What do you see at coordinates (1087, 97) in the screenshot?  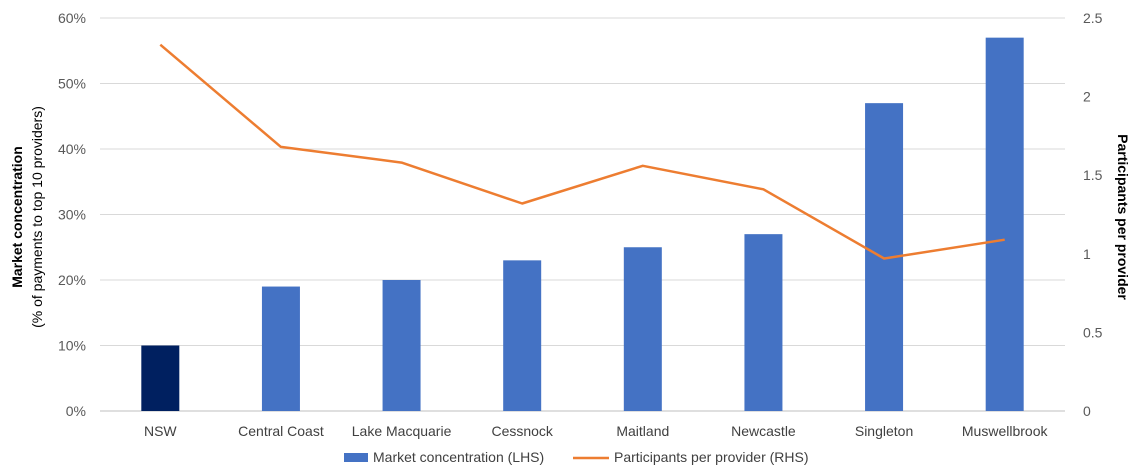 I see `right-tick-label: 2` at bounding box center [1087, 97].